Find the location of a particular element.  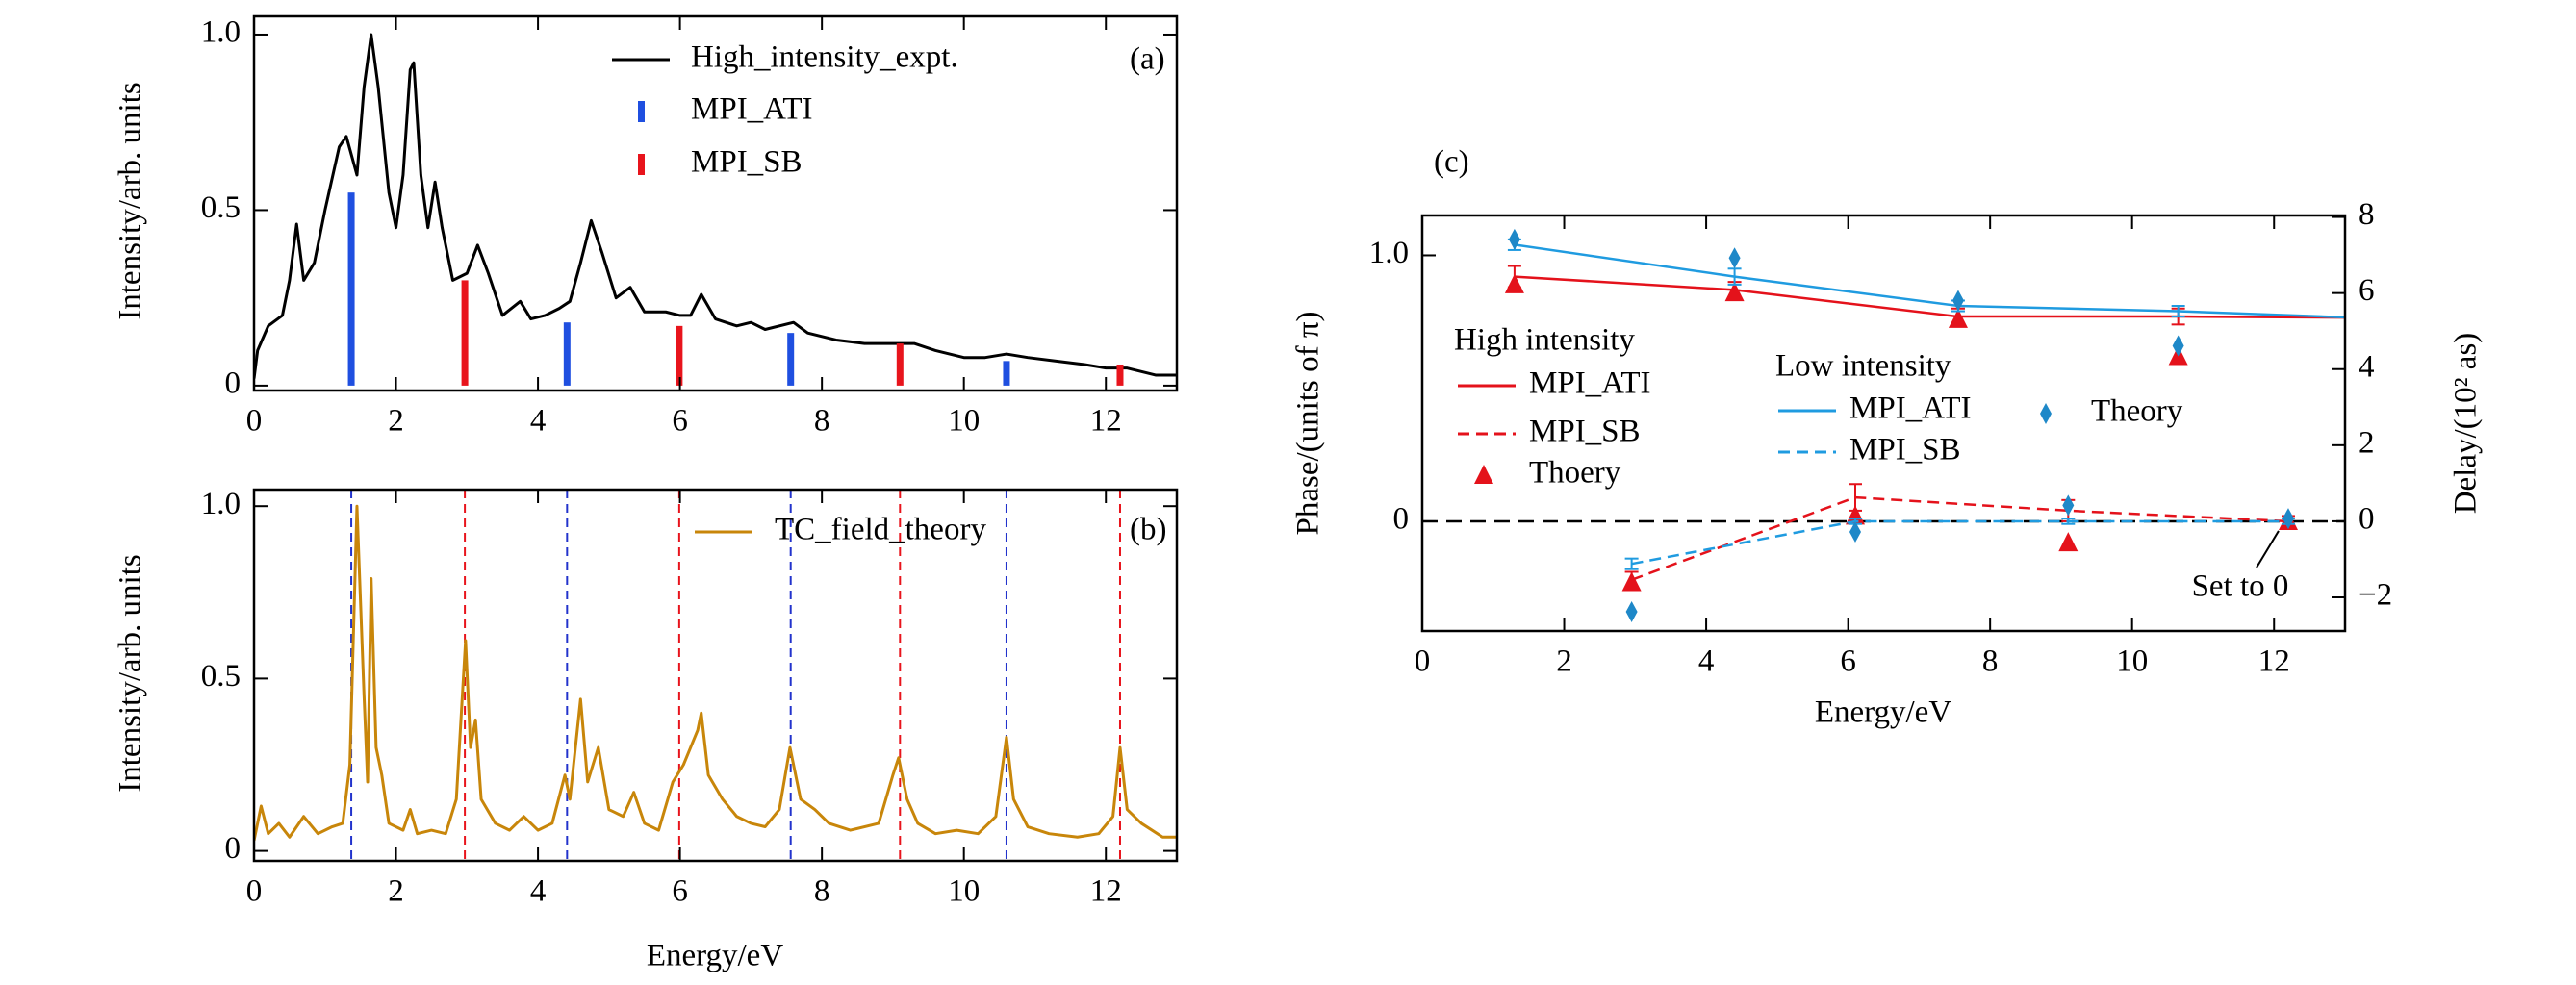

legend-title: High intensity is located at coordinates (1544, 340).